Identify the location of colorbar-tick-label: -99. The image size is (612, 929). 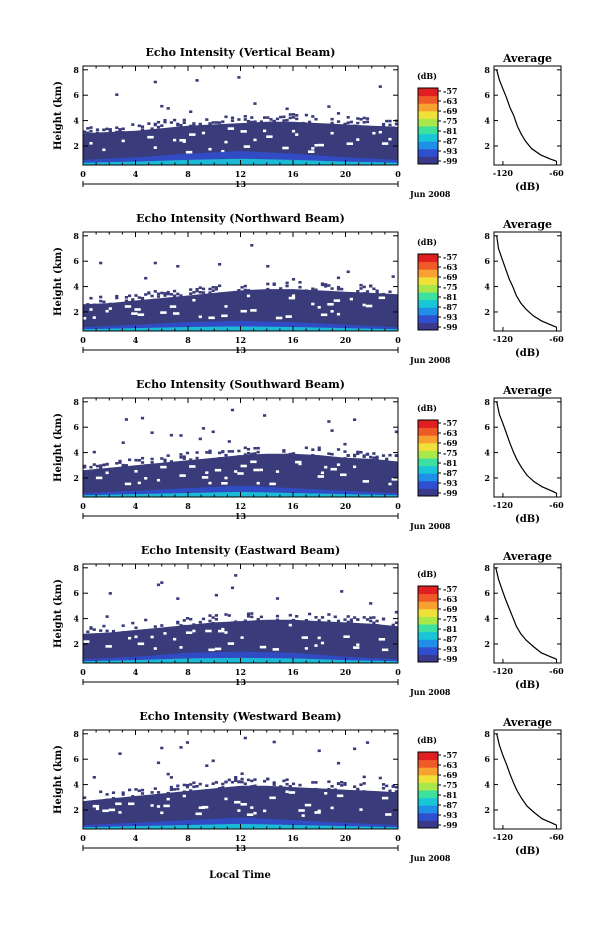
(450, 493).